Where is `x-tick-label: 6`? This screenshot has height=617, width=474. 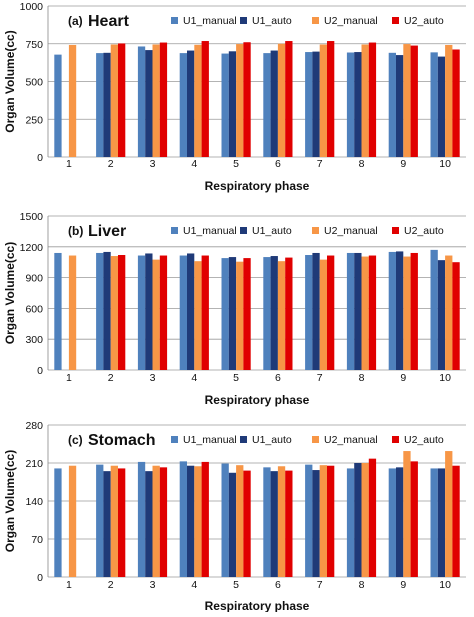
x-tick-label: 6 is located at coordinates (278, 164).